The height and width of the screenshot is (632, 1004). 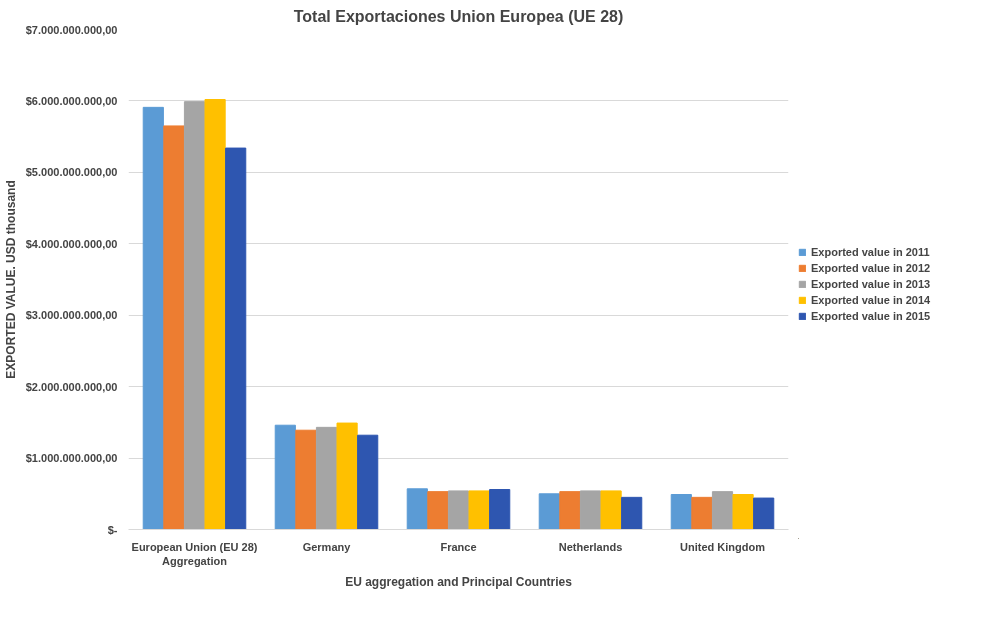 What do you see at coordinates (870, 251) in the screenshot?
I see `legend-label: Exported value in 2011` at bounding box center [870, 251].